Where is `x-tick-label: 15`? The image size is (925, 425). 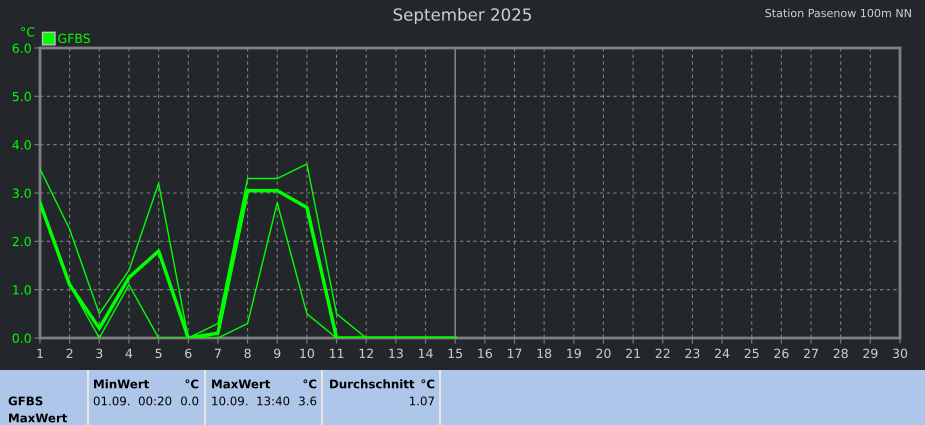 x-tick-label: 15 is located at coordinates (455, 353).